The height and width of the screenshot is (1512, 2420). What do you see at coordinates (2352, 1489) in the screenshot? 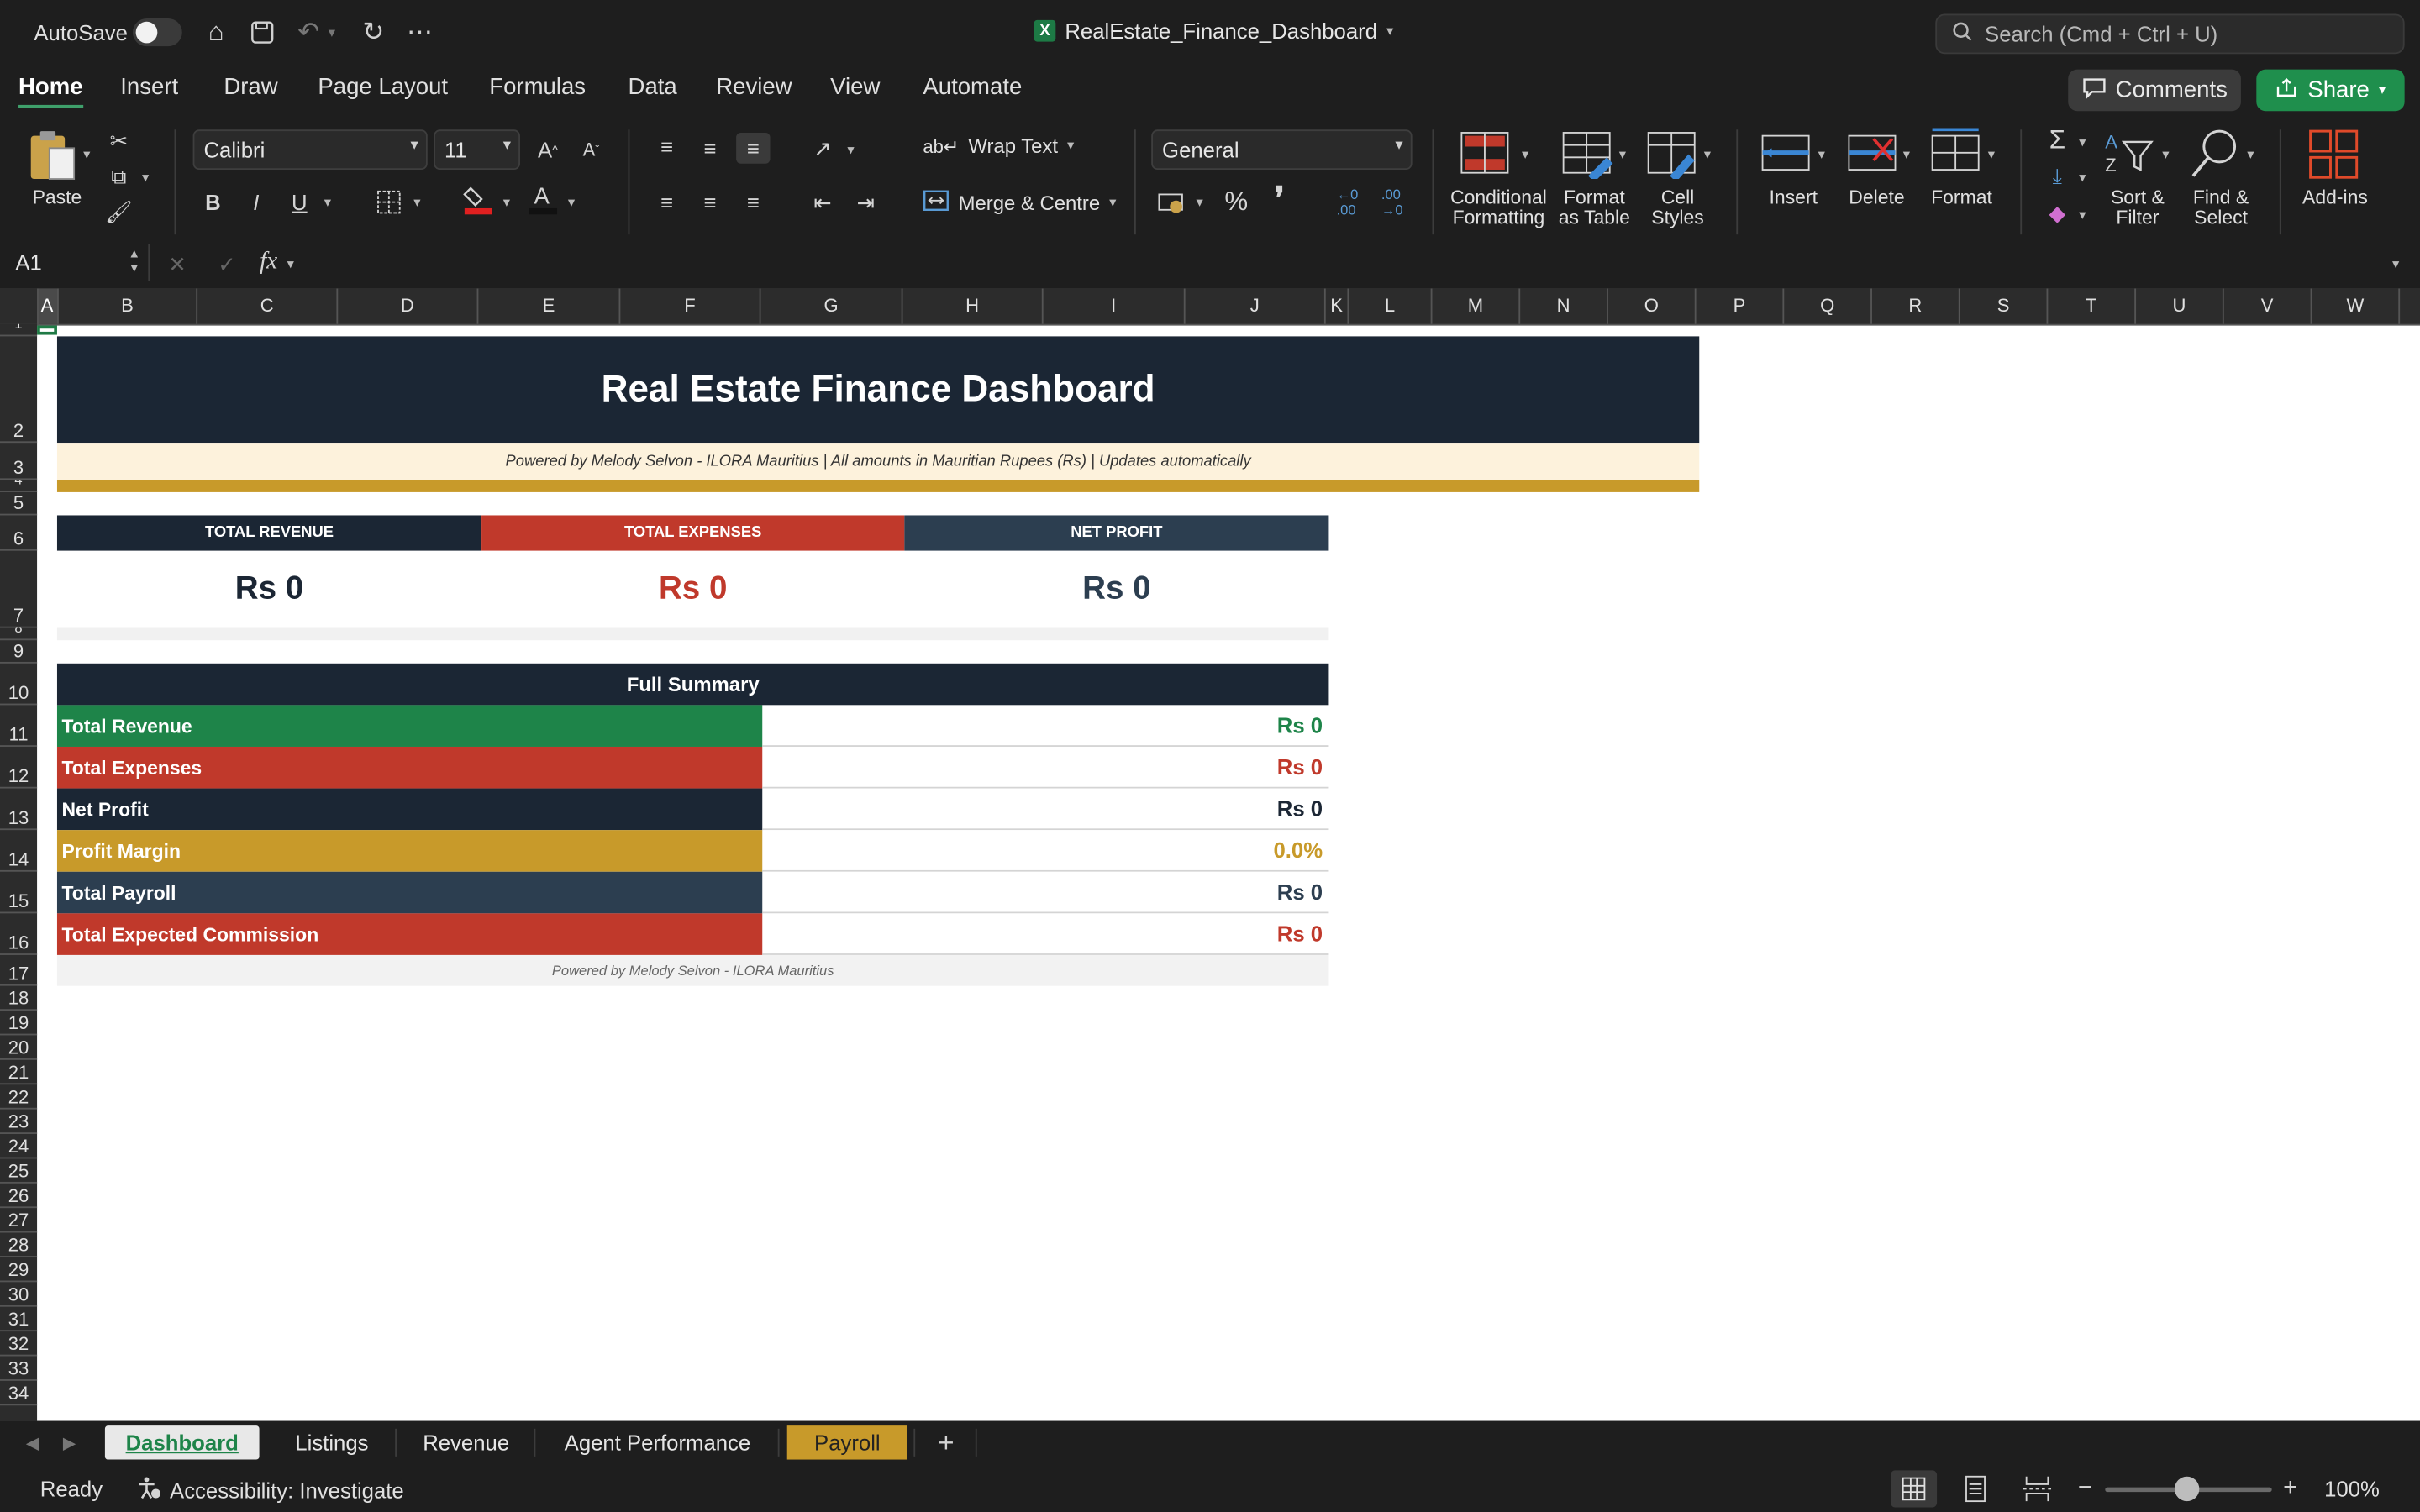
I see `zoom-level: 100%` at bounding box center [2352, 1489].